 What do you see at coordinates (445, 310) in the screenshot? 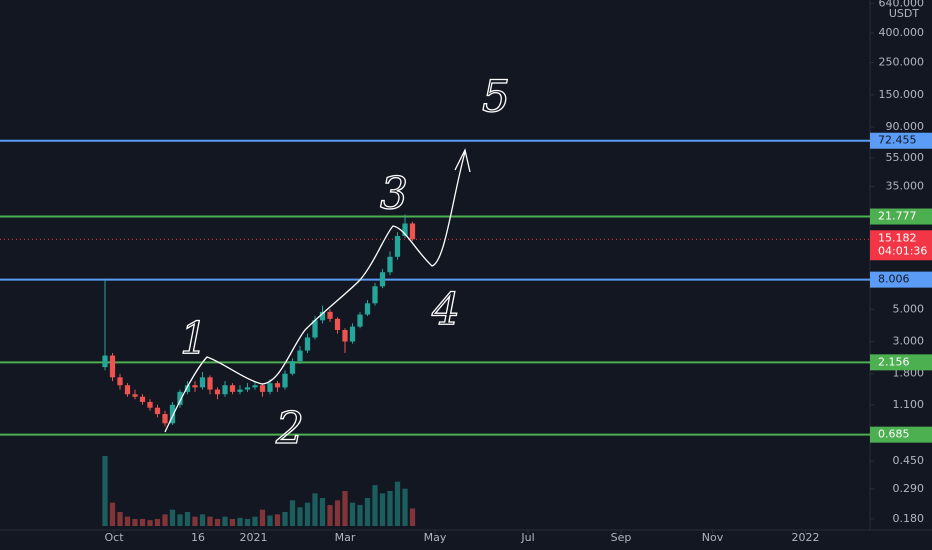
I see `wave-label: 4` at bounding box center [445, 310].